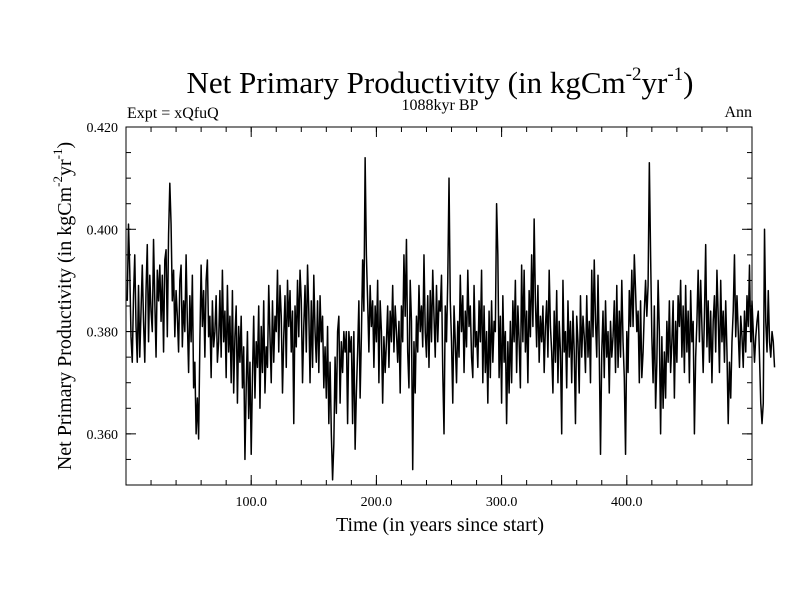 The image size is (800, 600). I want to click on y-tick-label: 0.400, so click(103, 230).